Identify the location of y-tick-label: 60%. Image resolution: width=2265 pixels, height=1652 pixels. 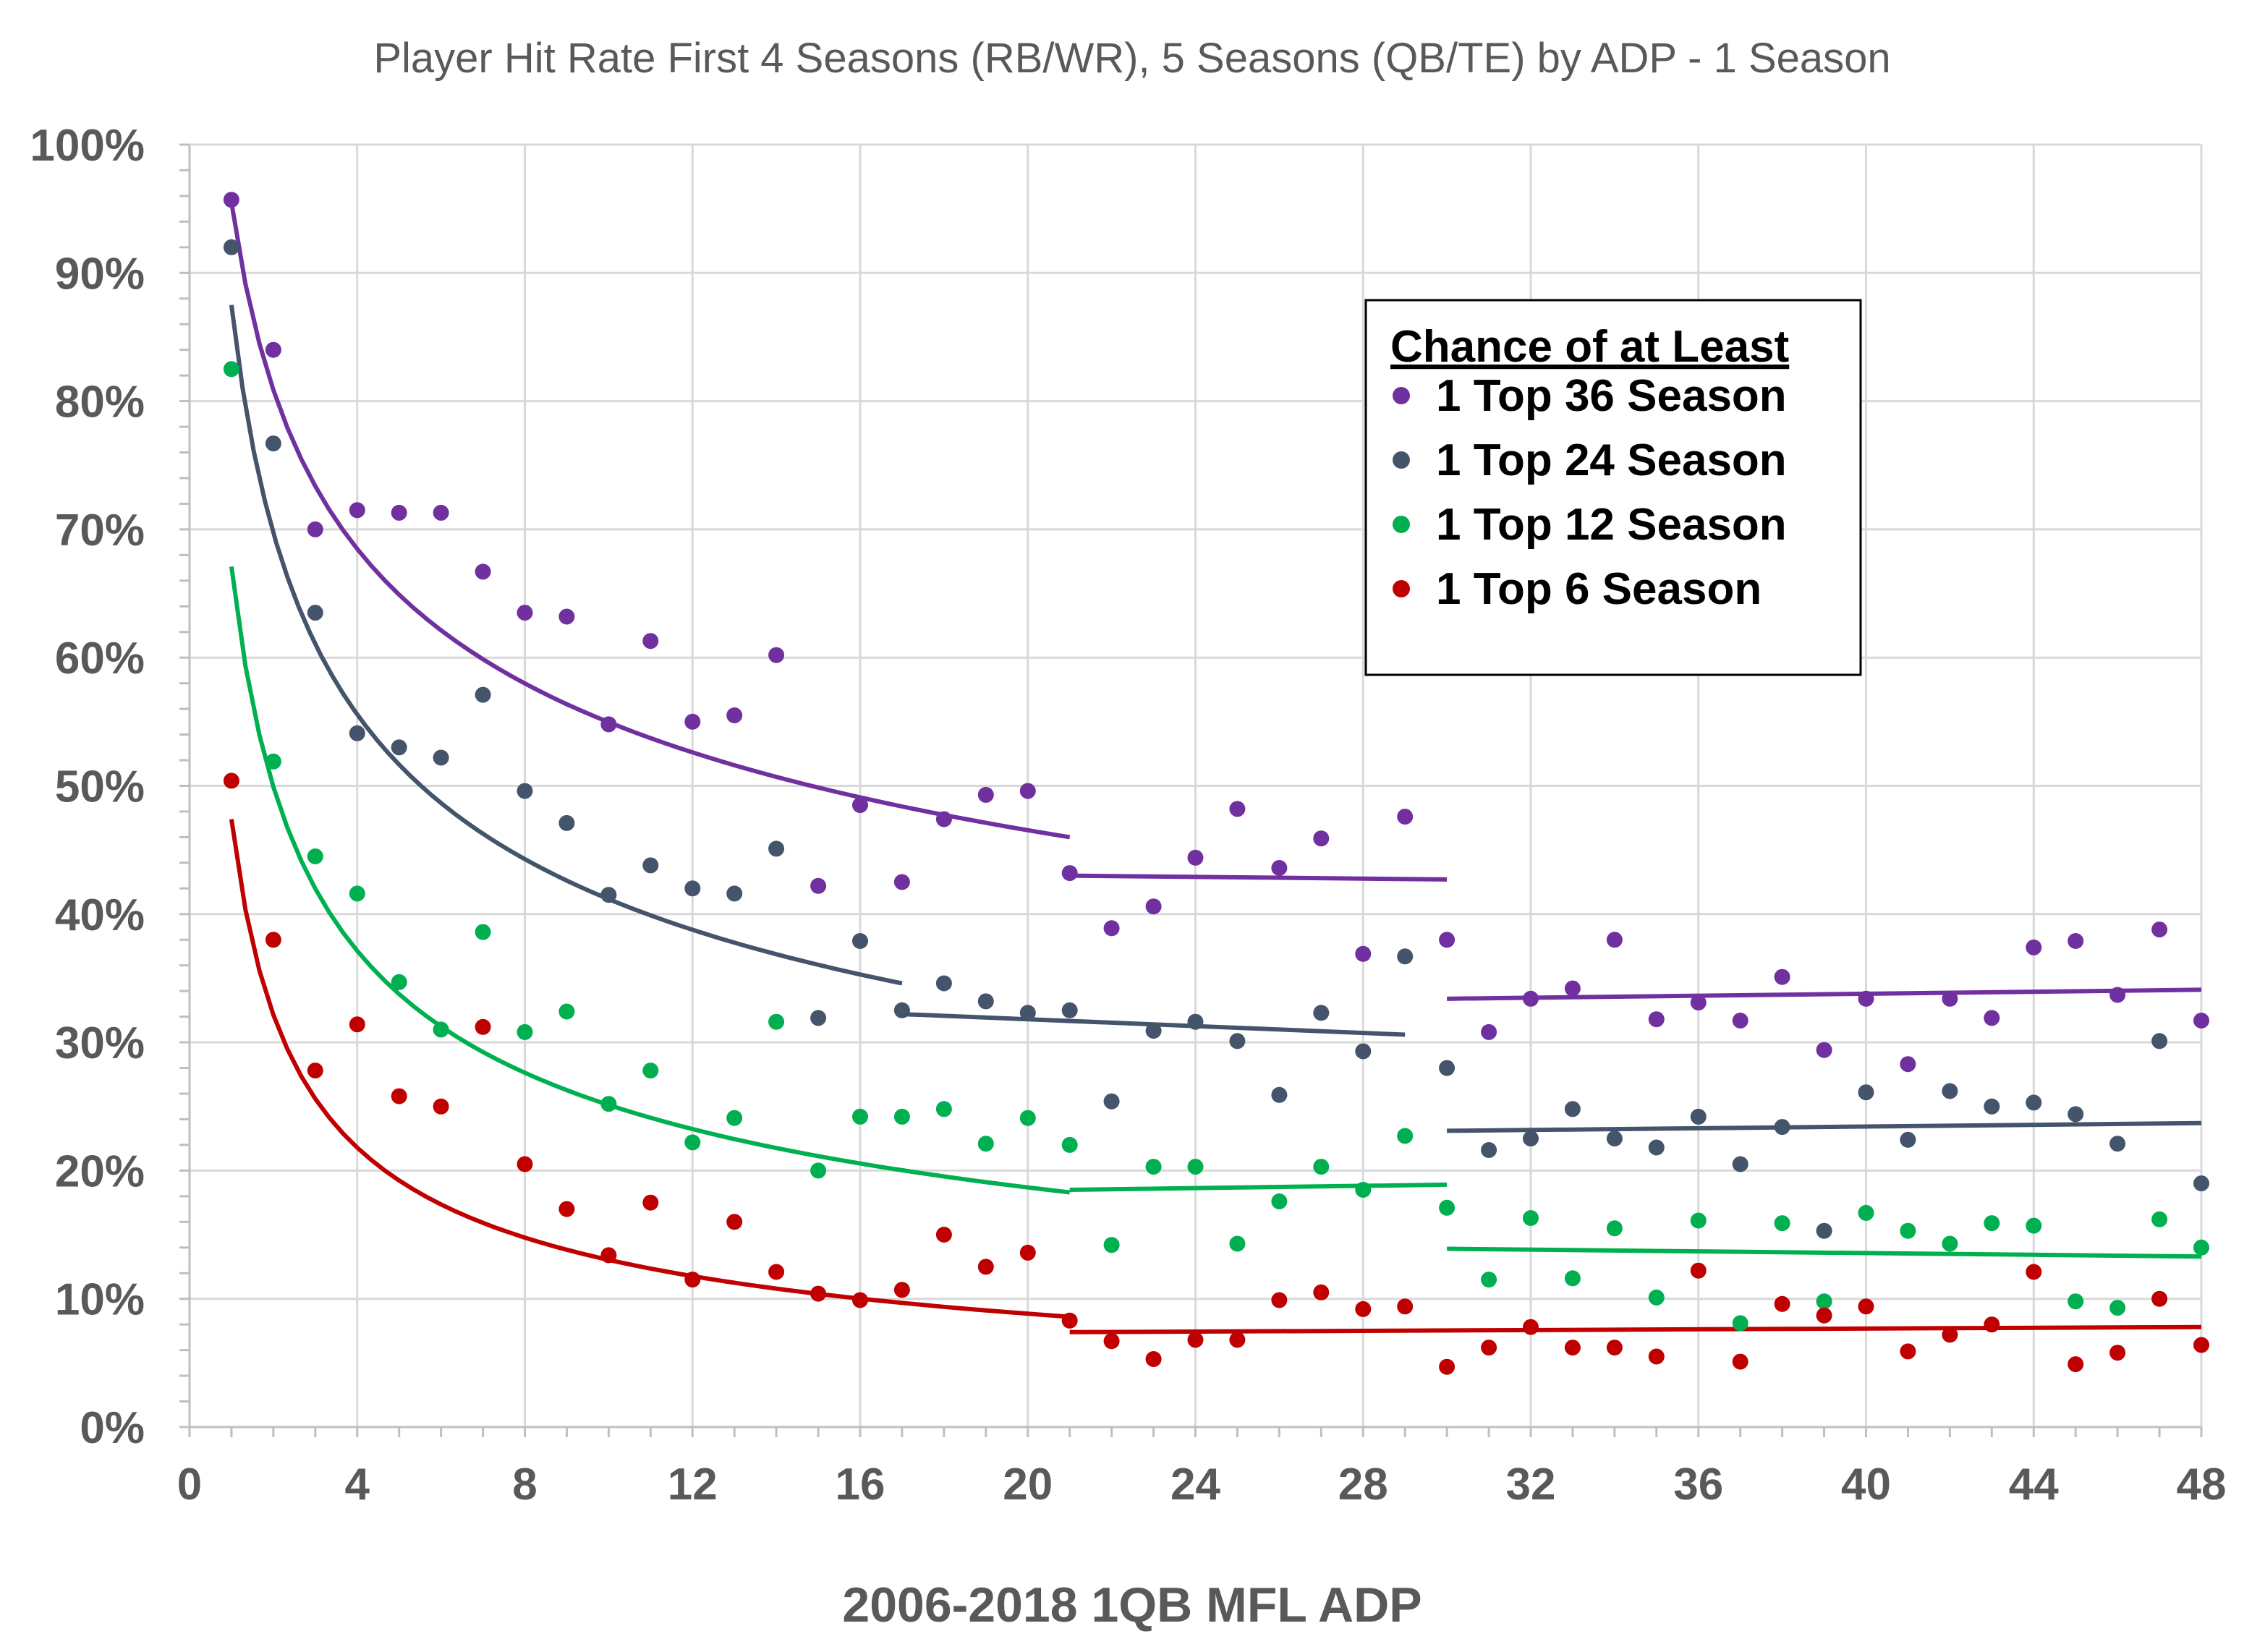
(100, 659).